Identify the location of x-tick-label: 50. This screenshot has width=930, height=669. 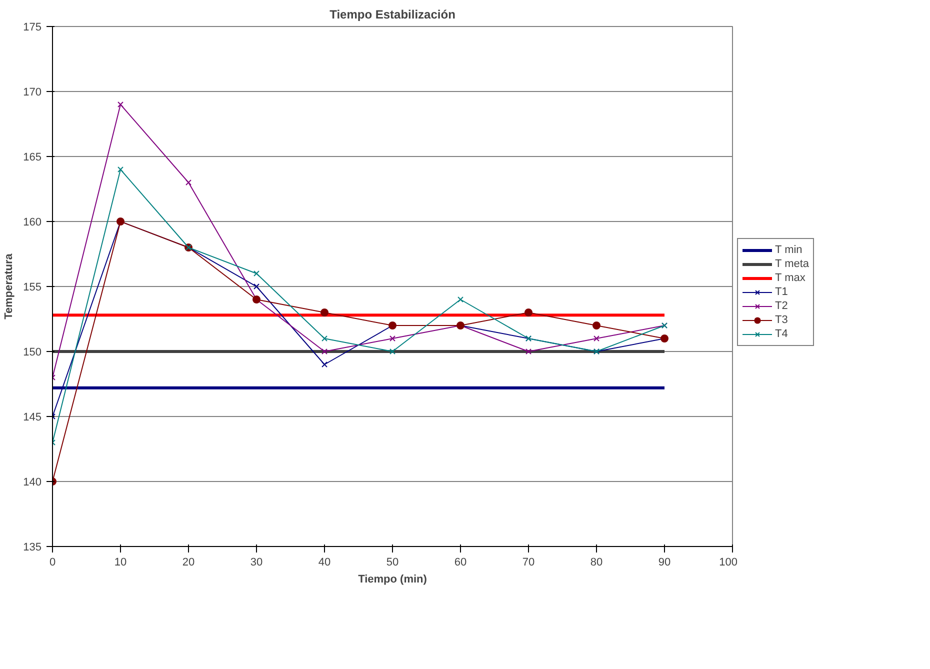
(392, 562).